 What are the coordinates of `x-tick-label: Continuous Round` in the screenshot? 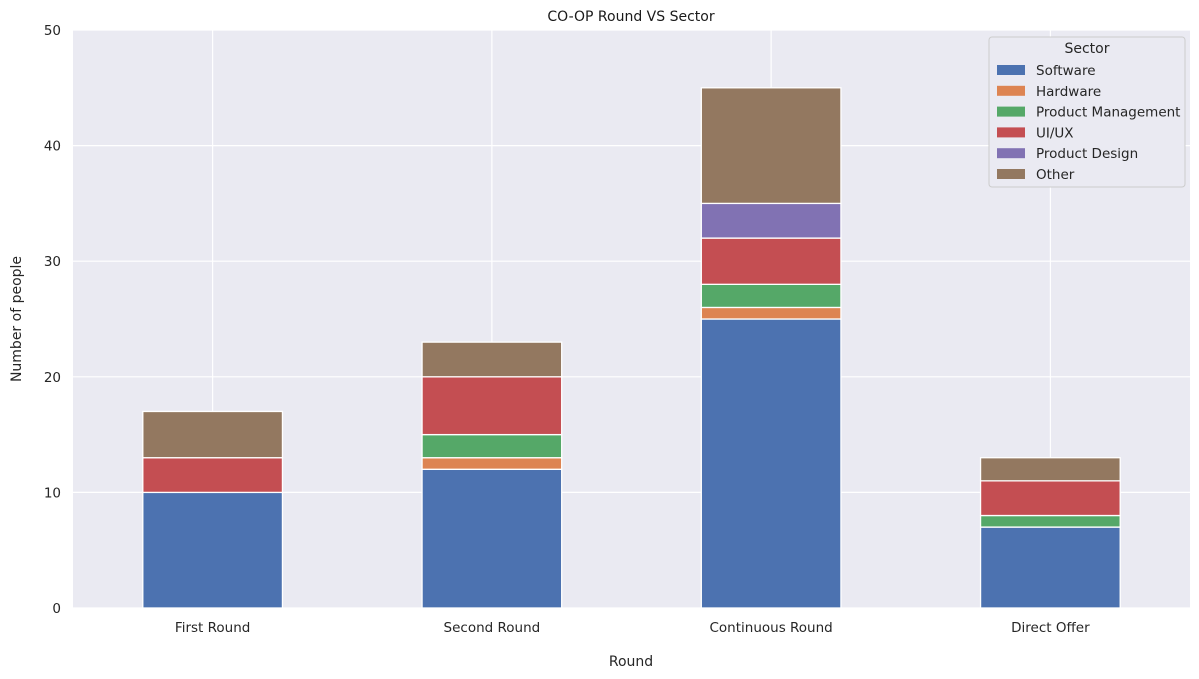 It's located at (770, 628).